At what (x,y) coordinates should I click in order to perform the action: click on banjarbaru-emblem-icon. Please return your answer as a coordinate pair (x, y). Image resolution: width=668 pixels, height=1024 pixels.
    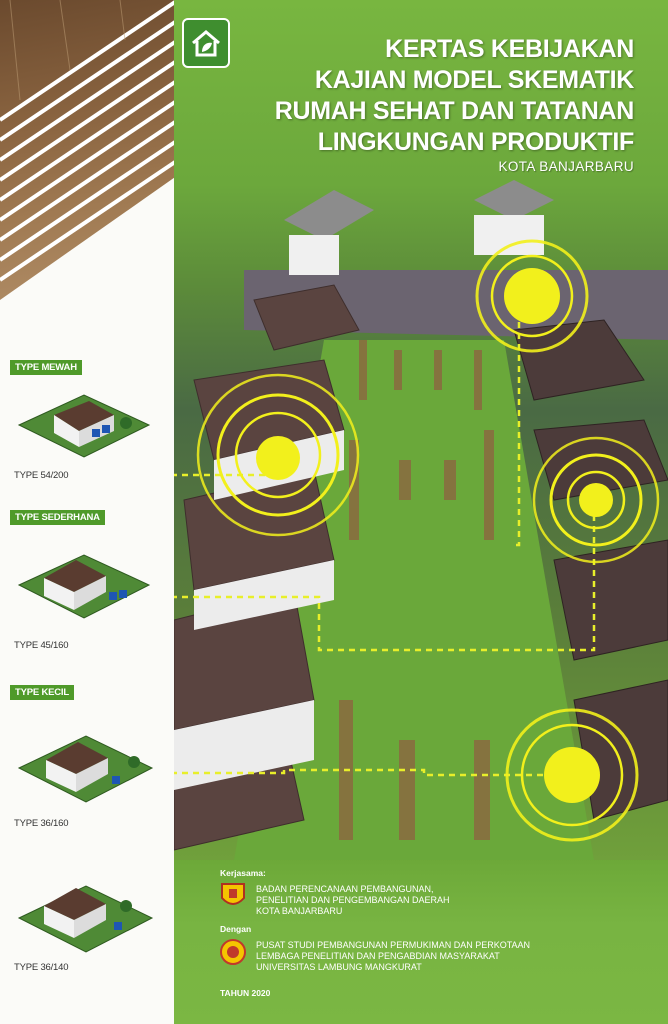
    Looking at the image, I should click on (233, 894).